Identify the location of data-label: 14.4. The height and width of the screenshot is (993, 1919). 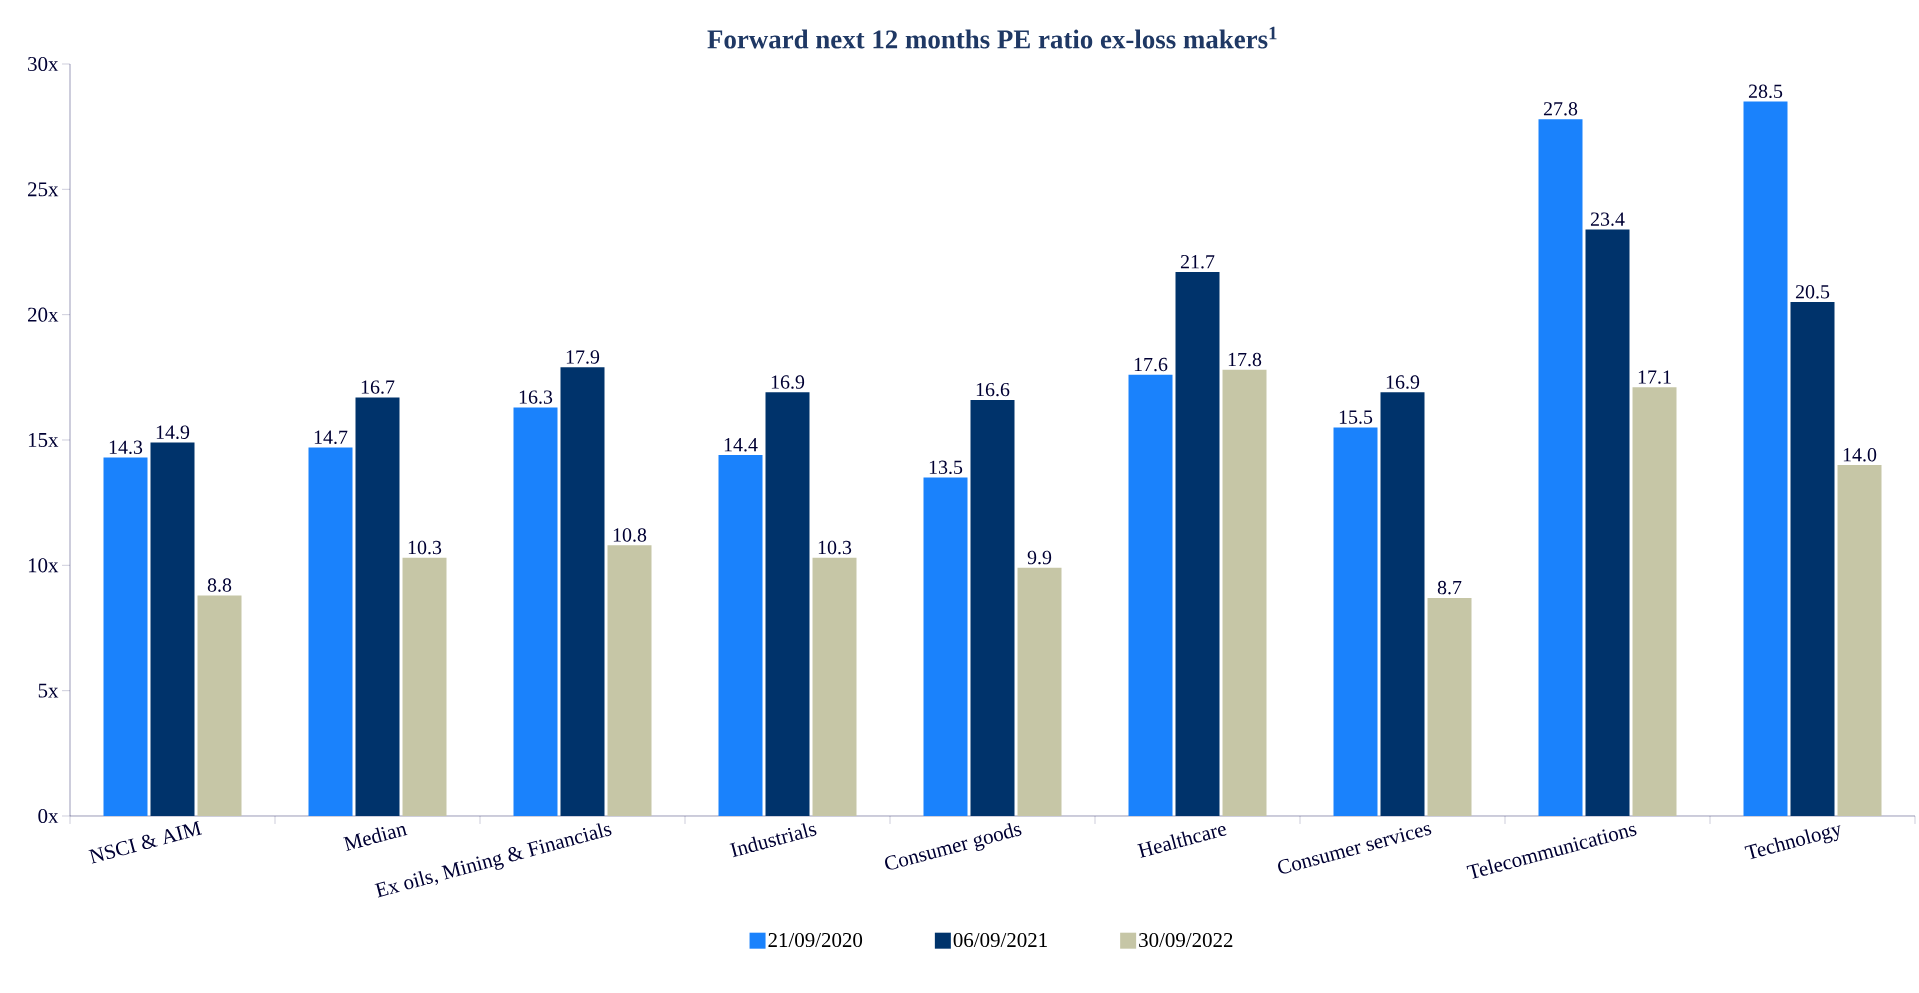
(741, 445).